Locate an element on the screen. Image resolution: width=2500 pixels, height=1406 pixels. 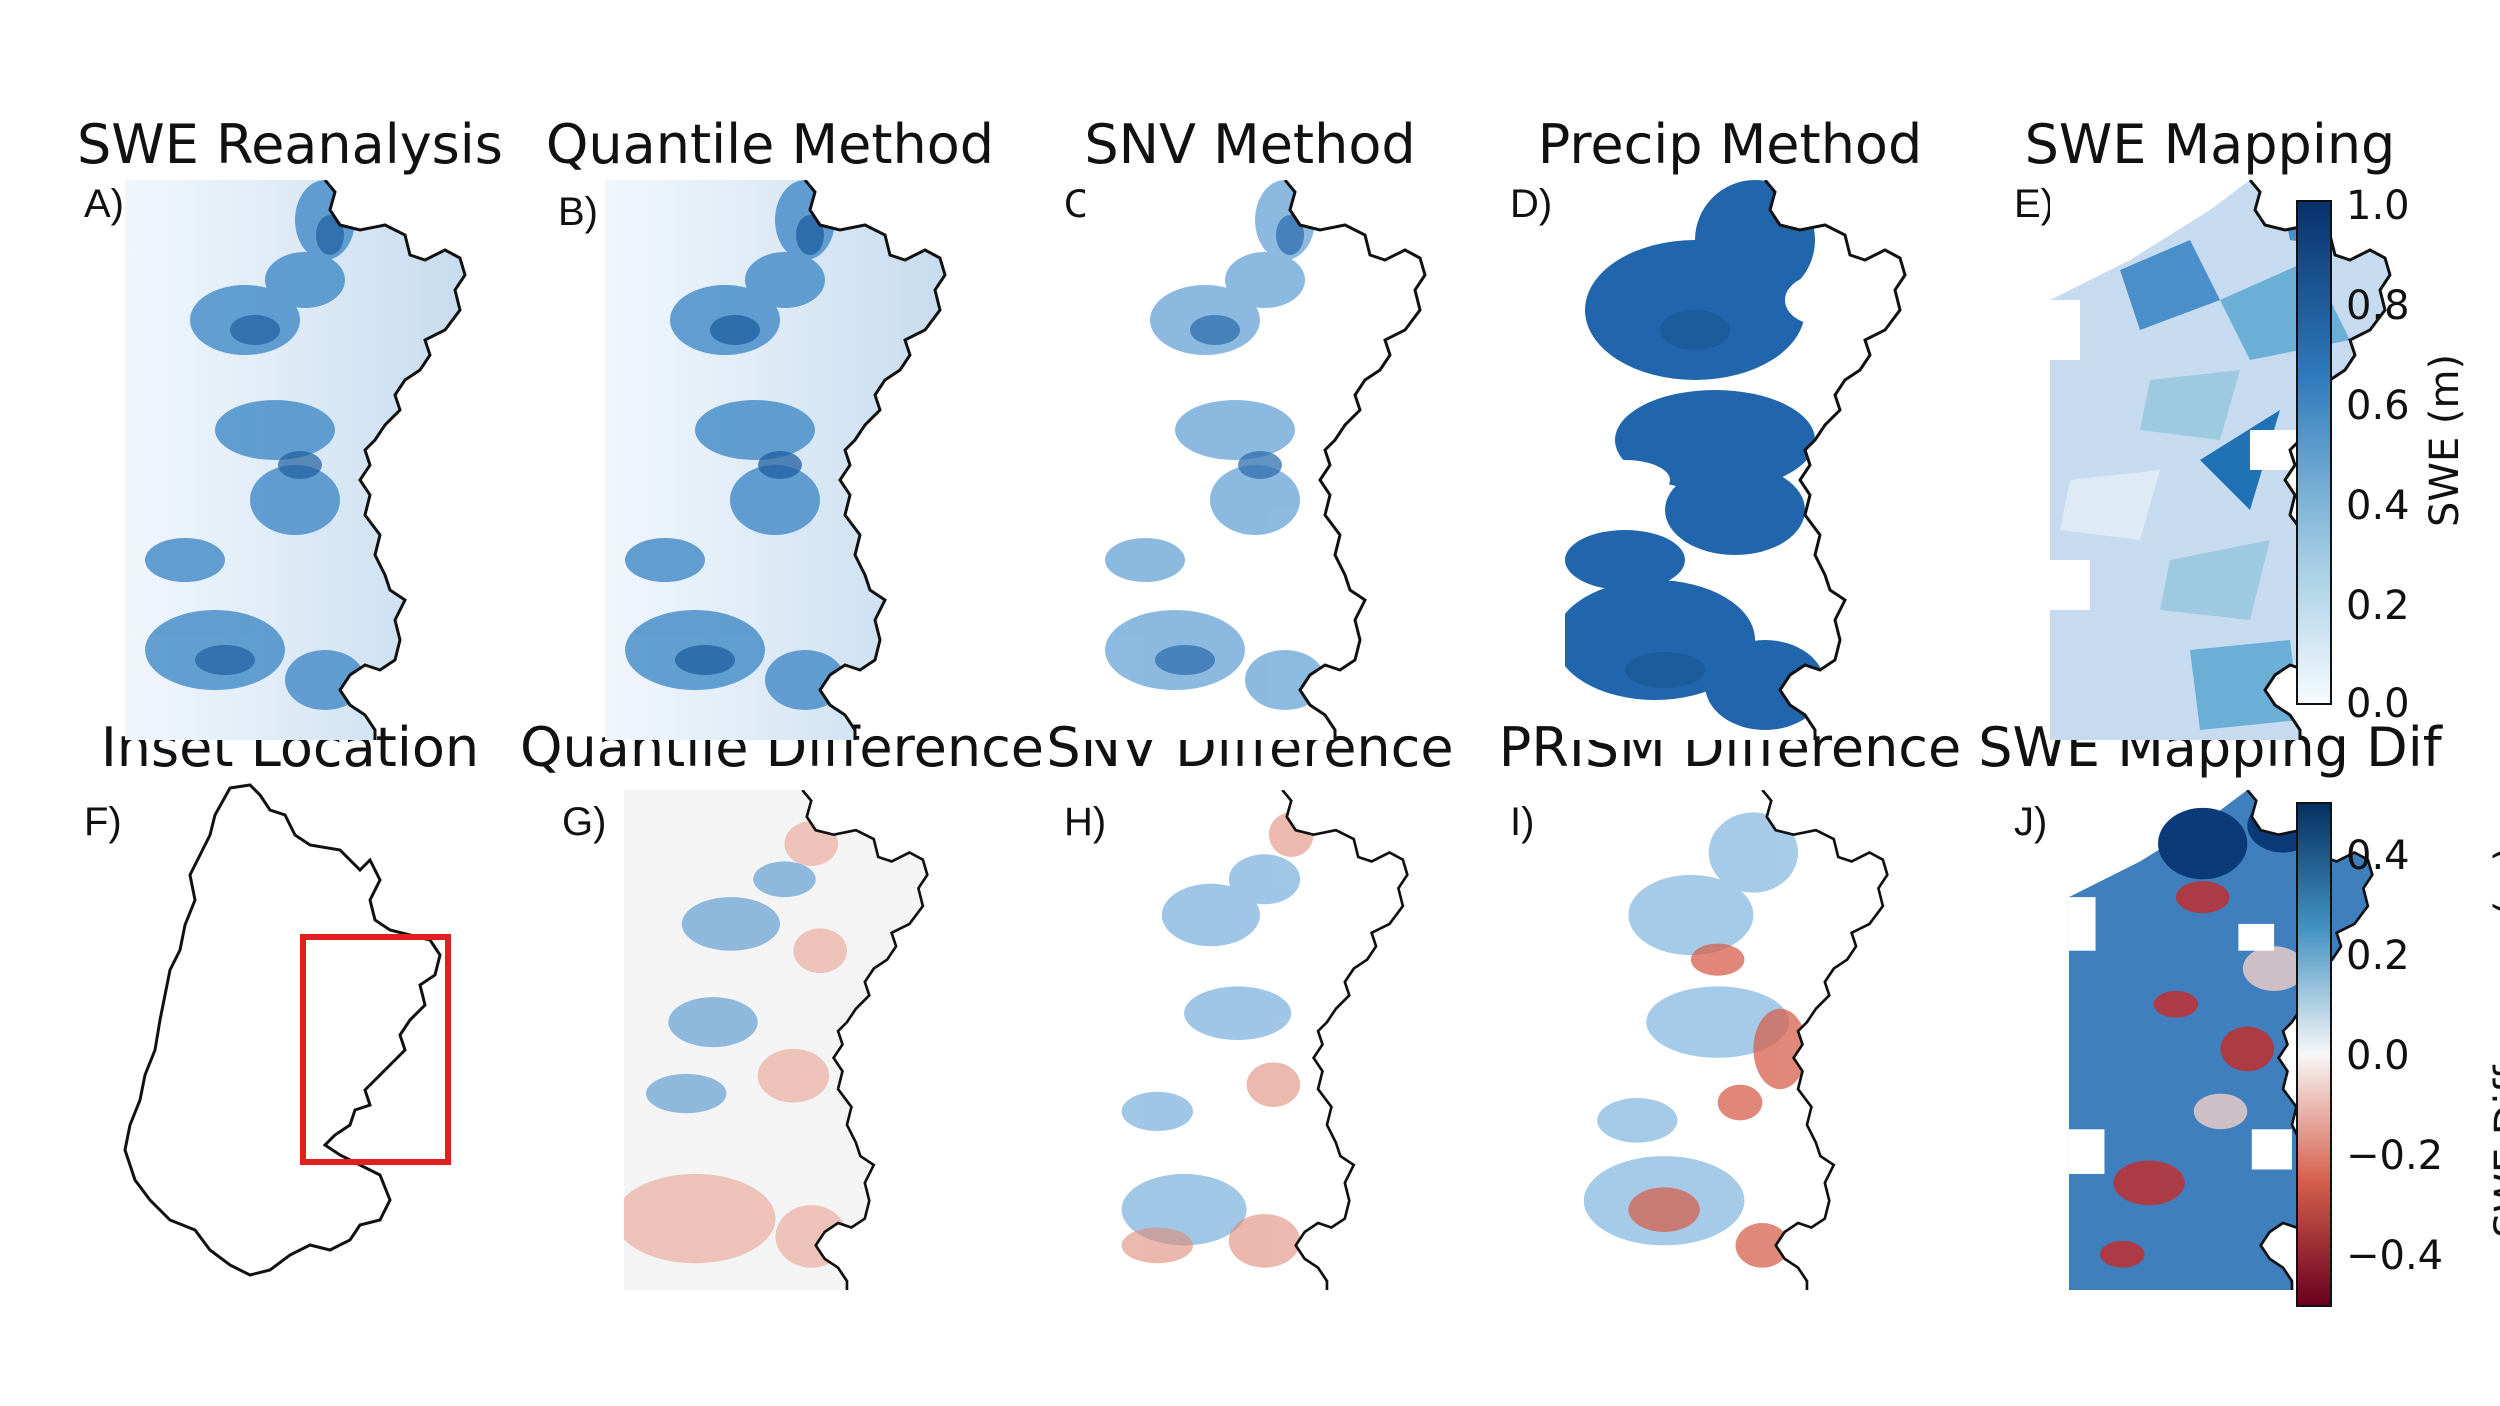
colorbar-diff-label: SWE Difference (m) is located at coordinates (2493, 1041).